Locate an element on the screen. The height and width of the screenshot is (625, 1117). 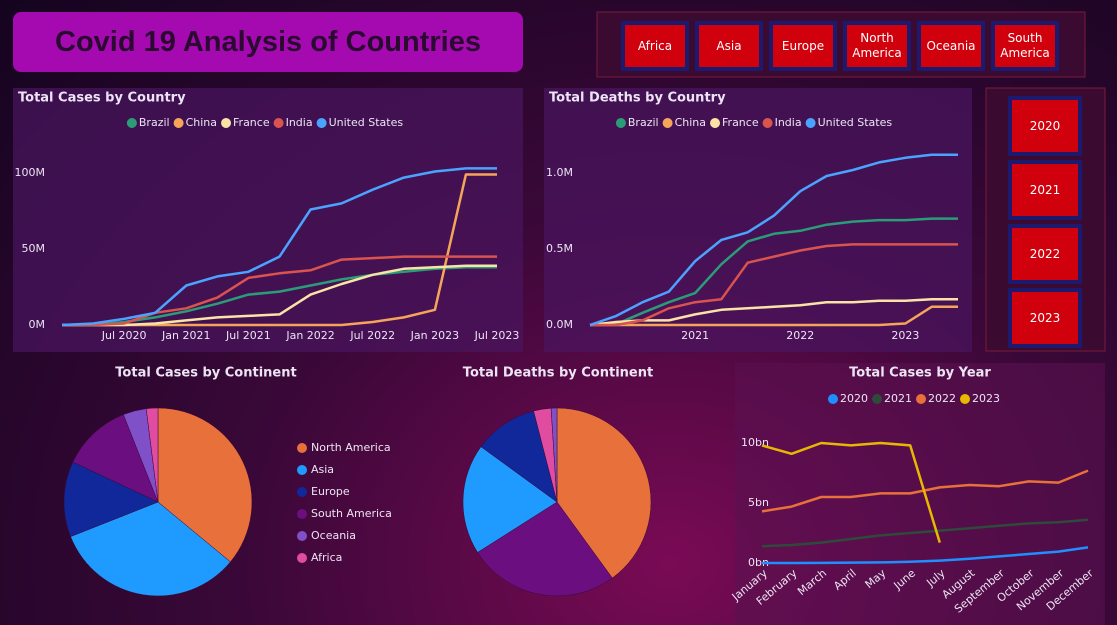
chart-title: Total Cases by Continent is located at coordinates (205, 373).